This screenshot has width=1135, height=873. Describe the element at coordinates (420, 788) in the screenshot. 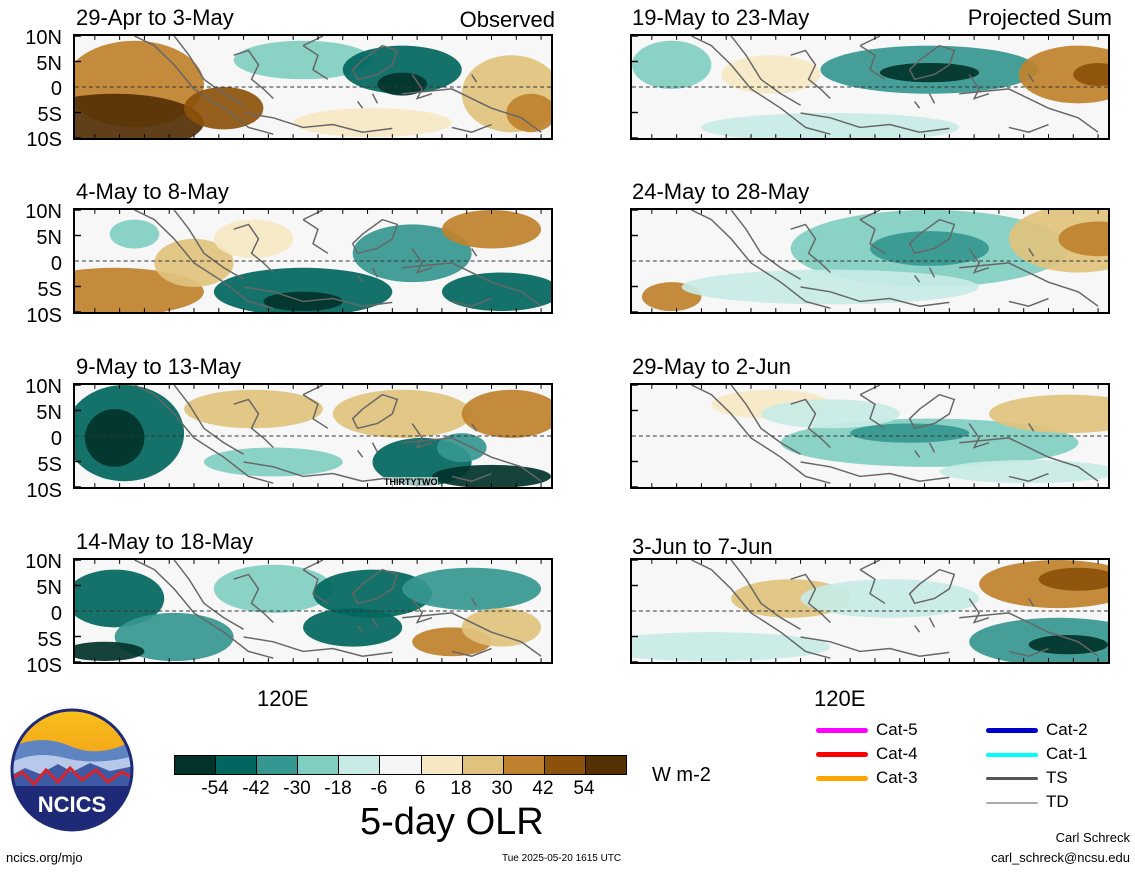

I see `colorbar-tick-label: 6` at that location.